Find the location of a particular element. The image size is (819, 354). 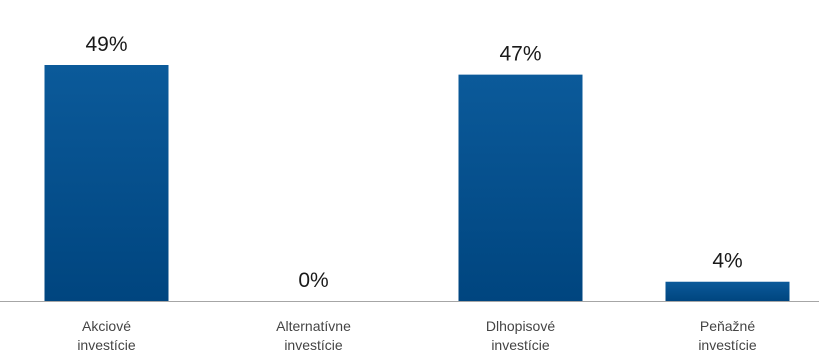

category-label-2: Dlhopisové investície is located at coordinates (520, 335).